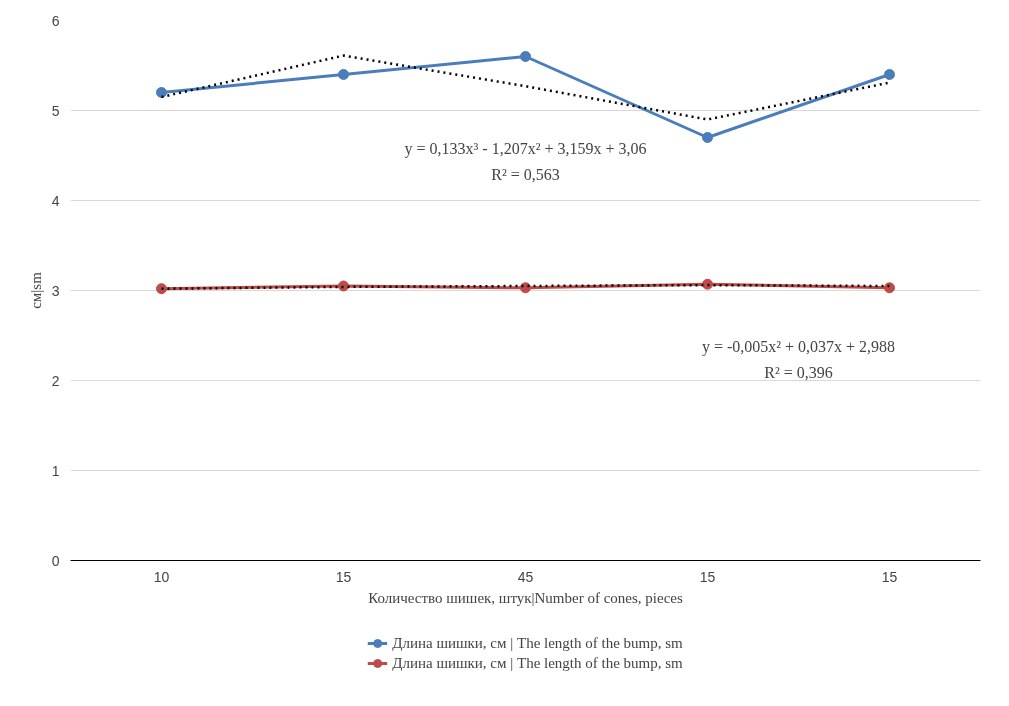 This screenshot has height=706, width=1009. I want to click on y-axis-title: см|sm, so click(35, 290).